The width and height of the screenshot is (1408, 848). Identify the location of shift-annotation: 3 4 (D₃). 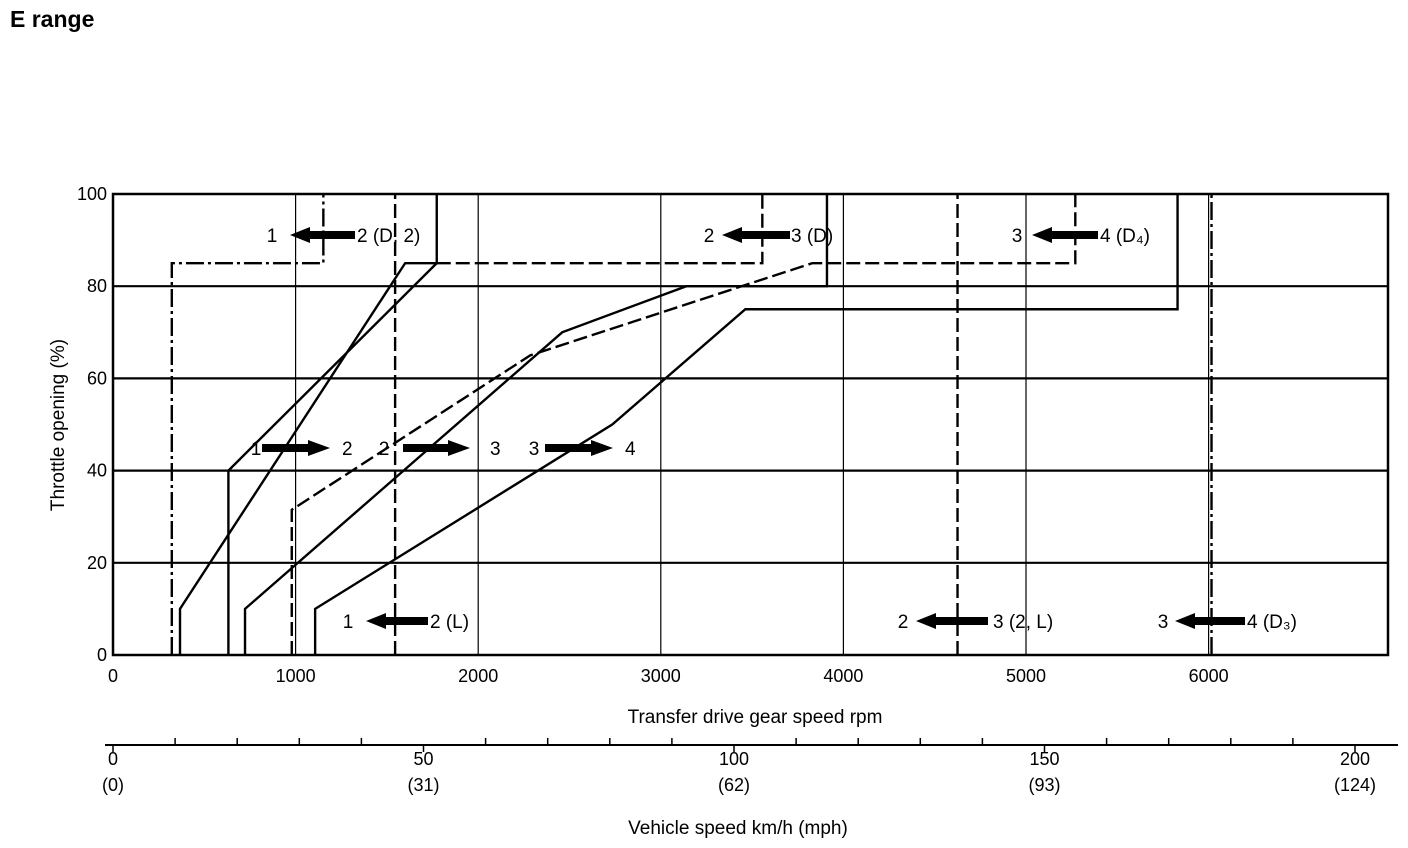
(1227, 622).